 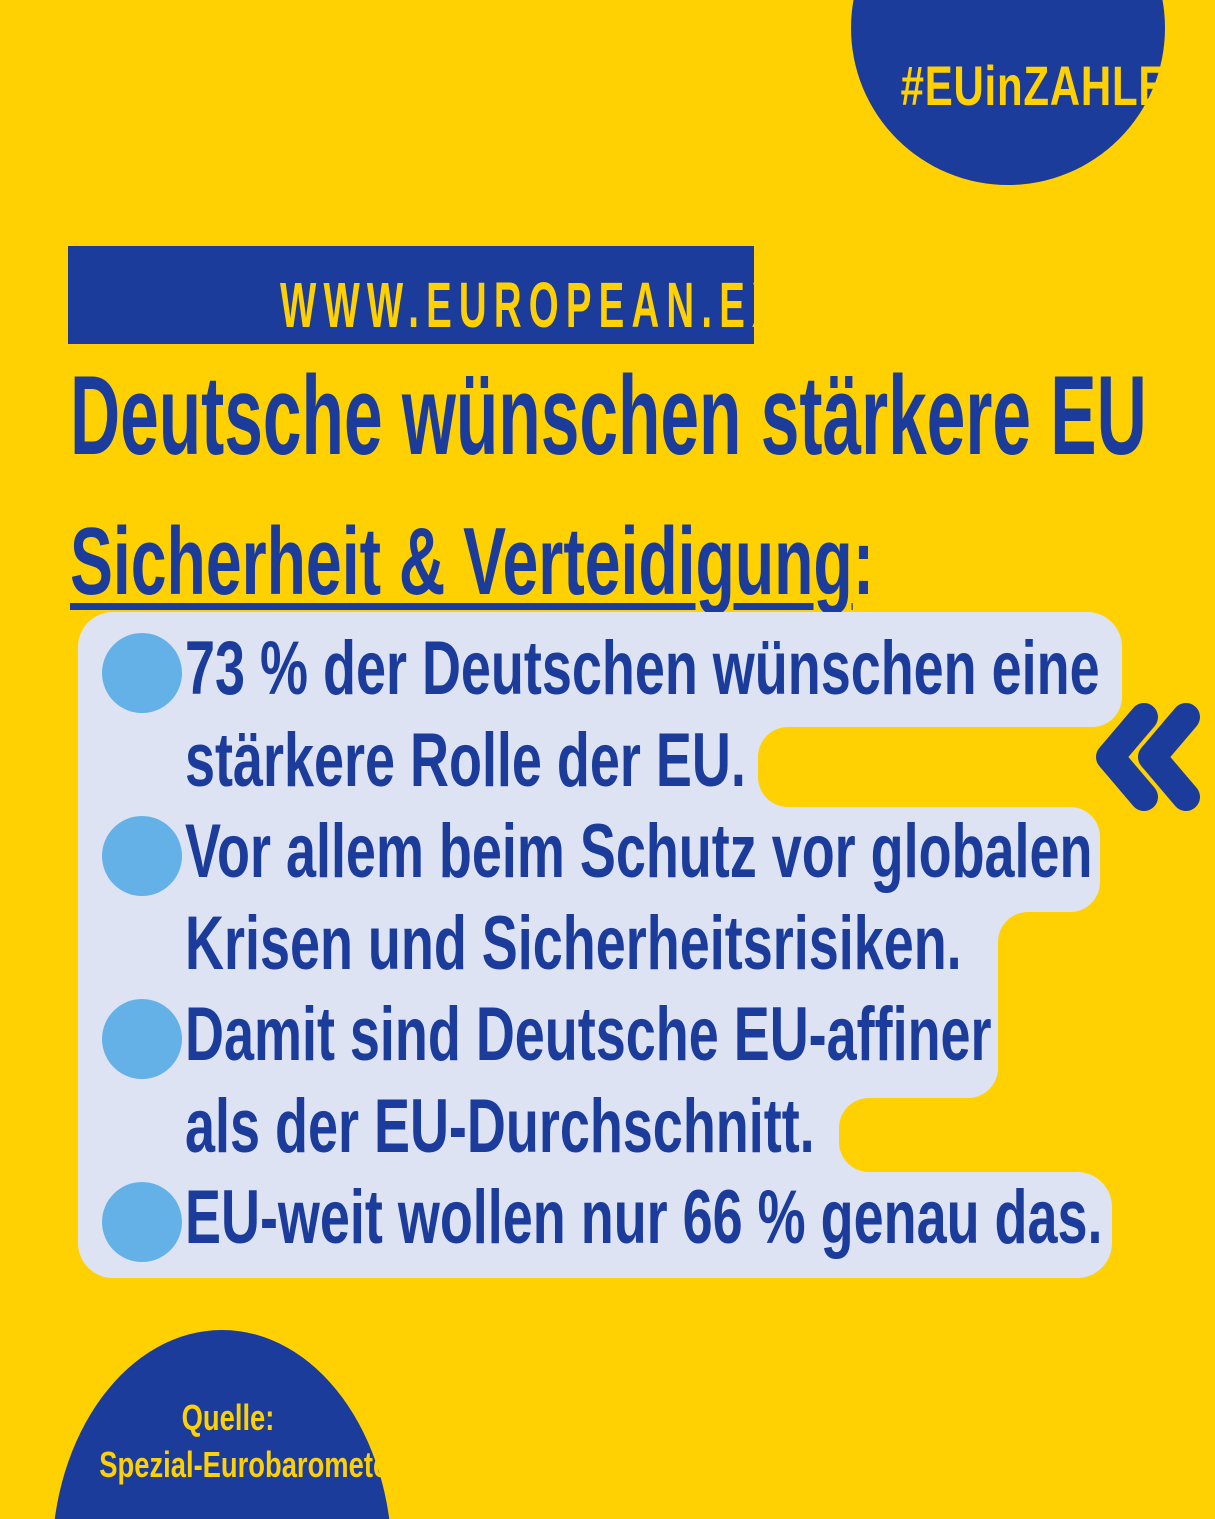 I want to click on bullet-line: als der EU-Durchschnitt., so click(x=690, y=1127).